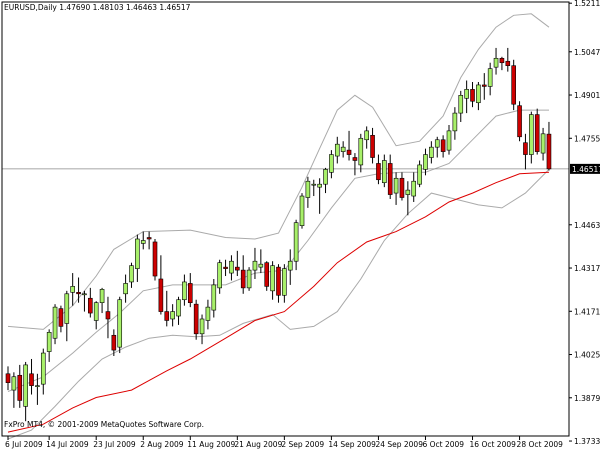 This screenshot has width=600, height=454. I want to click on y-tick-label: 1.43170, so click(587, 268).